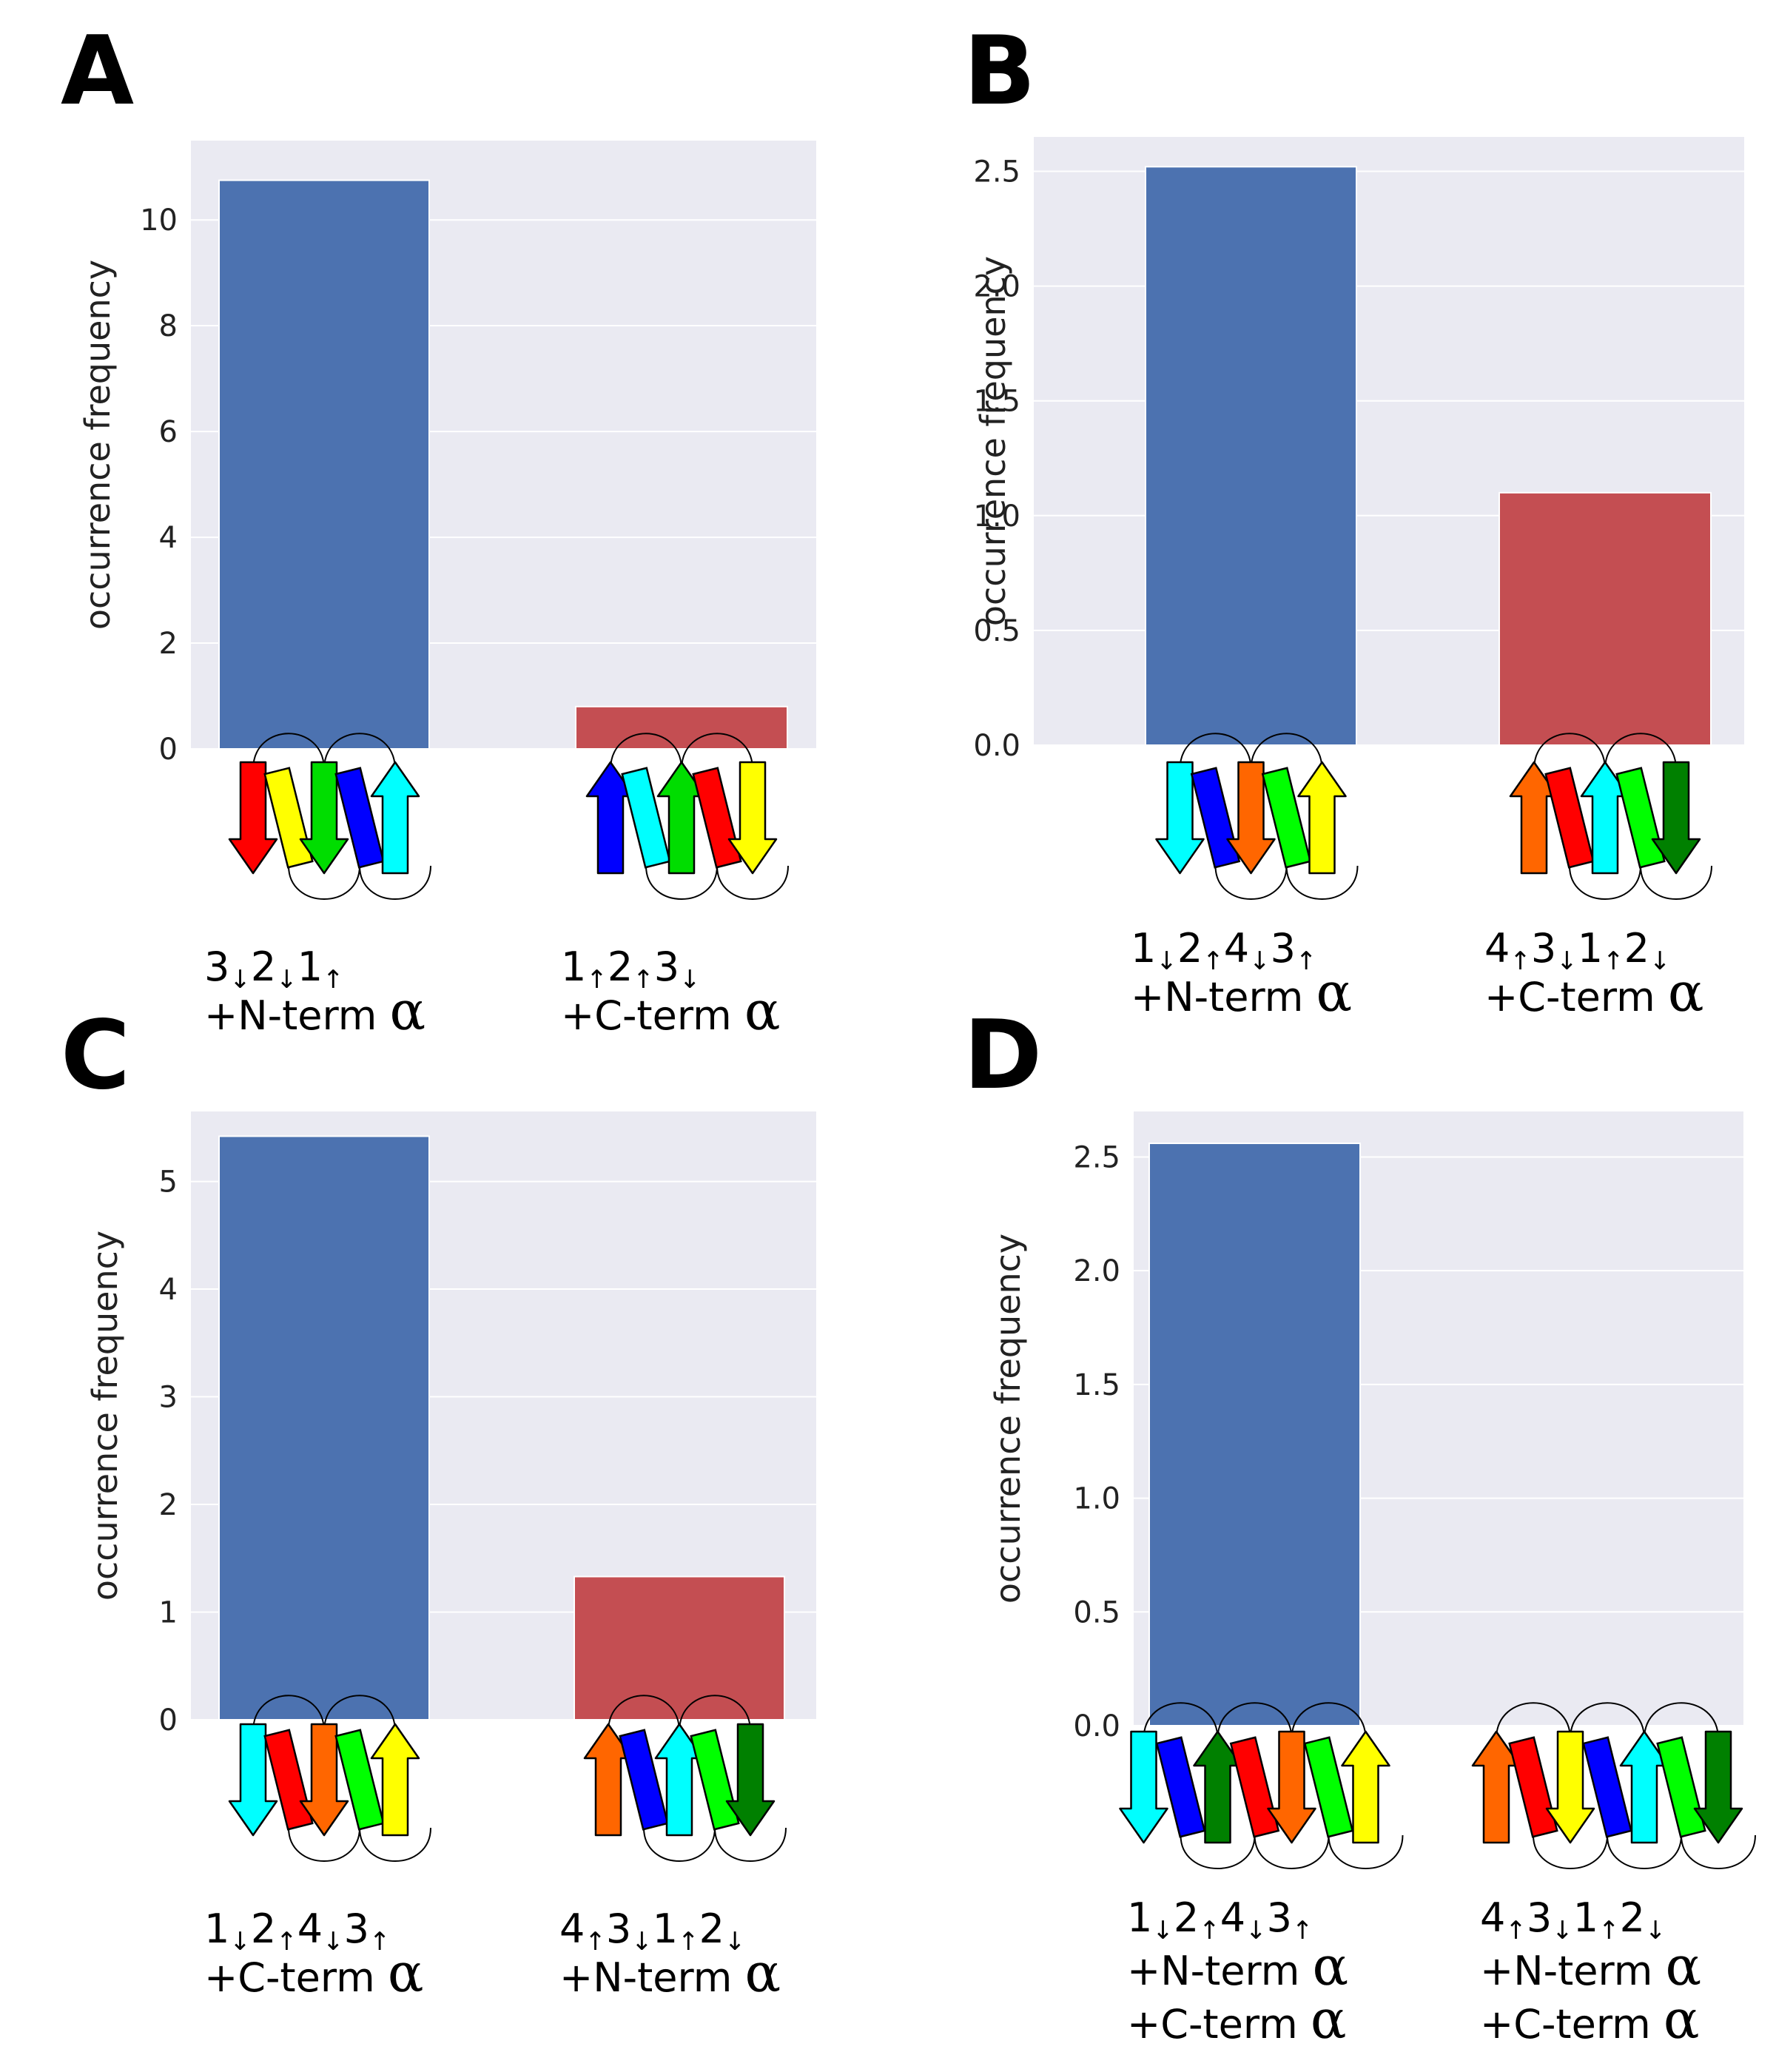 The width and height of the screenshot is (1776, 2072). Describe the element at coordinates (168, 432) in the screenshot. I see `y-tick-label: 6` at that location.